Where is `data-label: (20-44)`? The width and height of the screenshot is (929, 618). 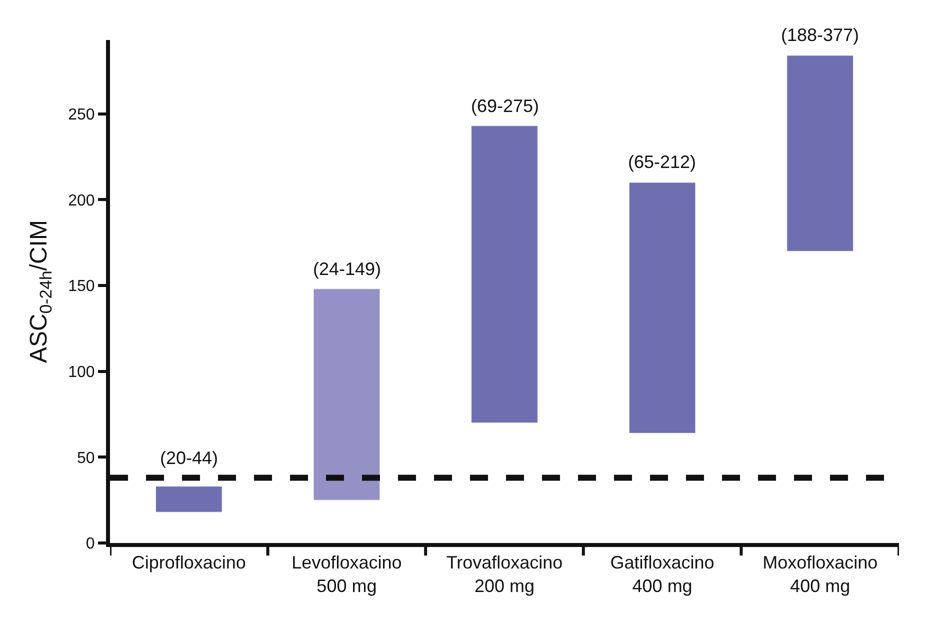
data-label: (20-44) is located at coordinates (189, 458).